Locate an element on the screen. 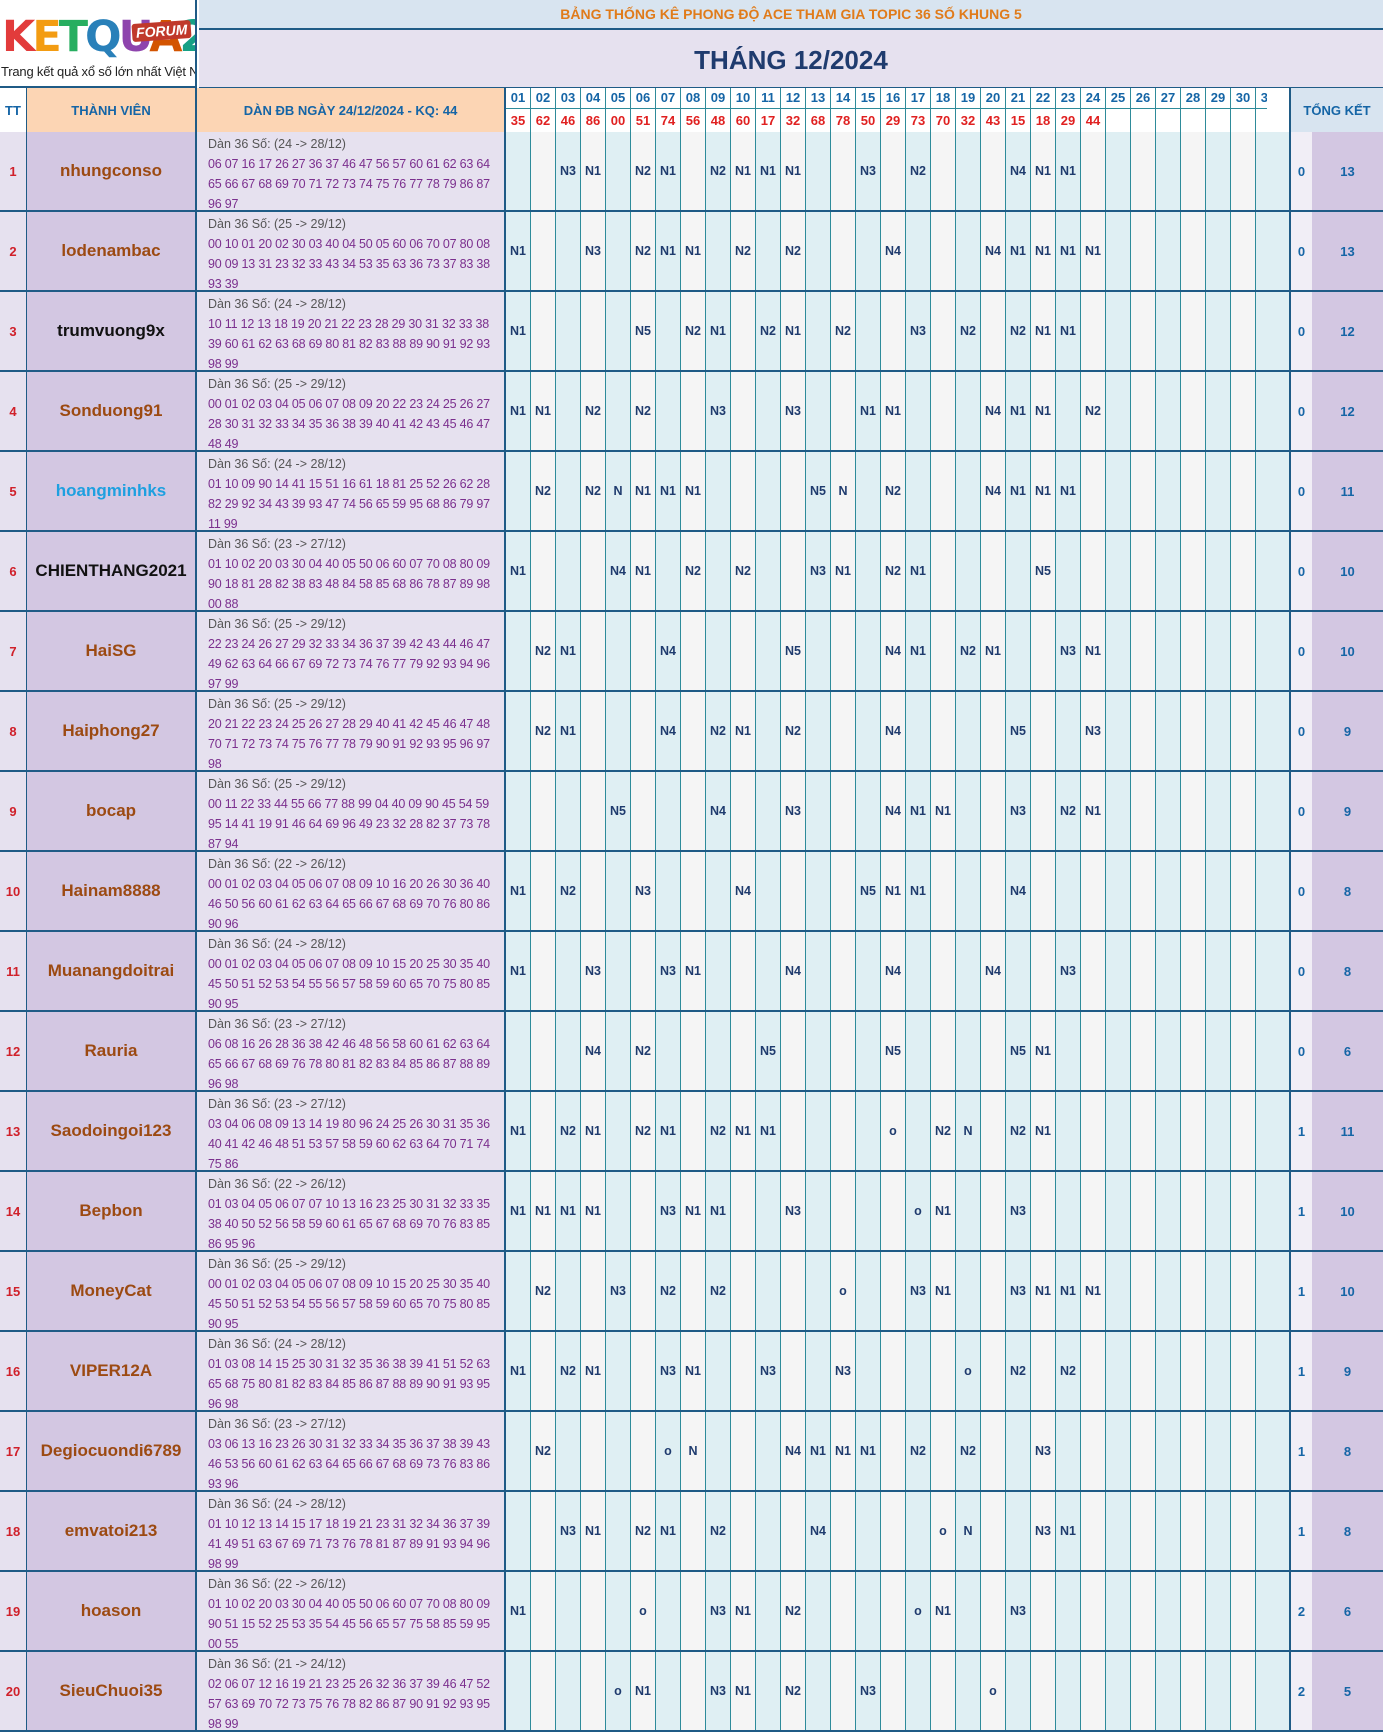 The height and width of the screenshot is (1732, 1383). member-name: nhungconso is located at coordinates (112, 171).